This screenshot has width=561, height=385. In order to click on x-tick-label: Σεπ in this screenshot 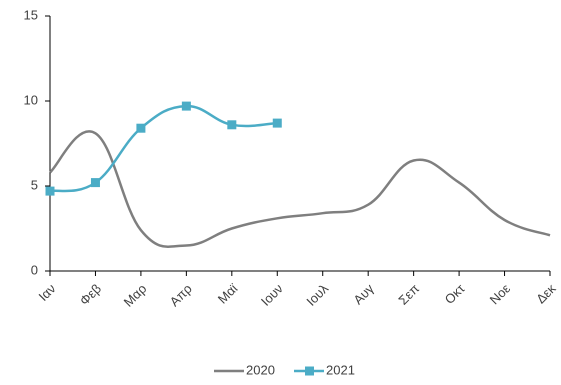, I will do `click(408, 294)`.